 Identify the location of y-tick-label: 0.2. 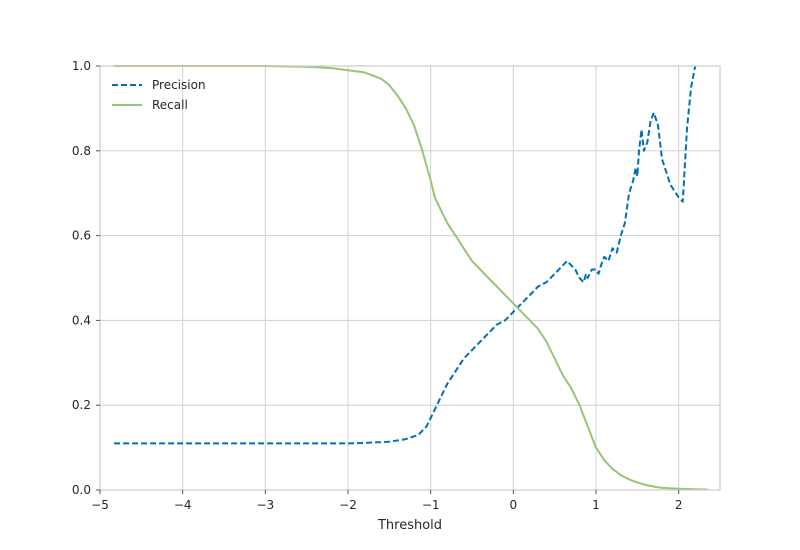
(81, 405).